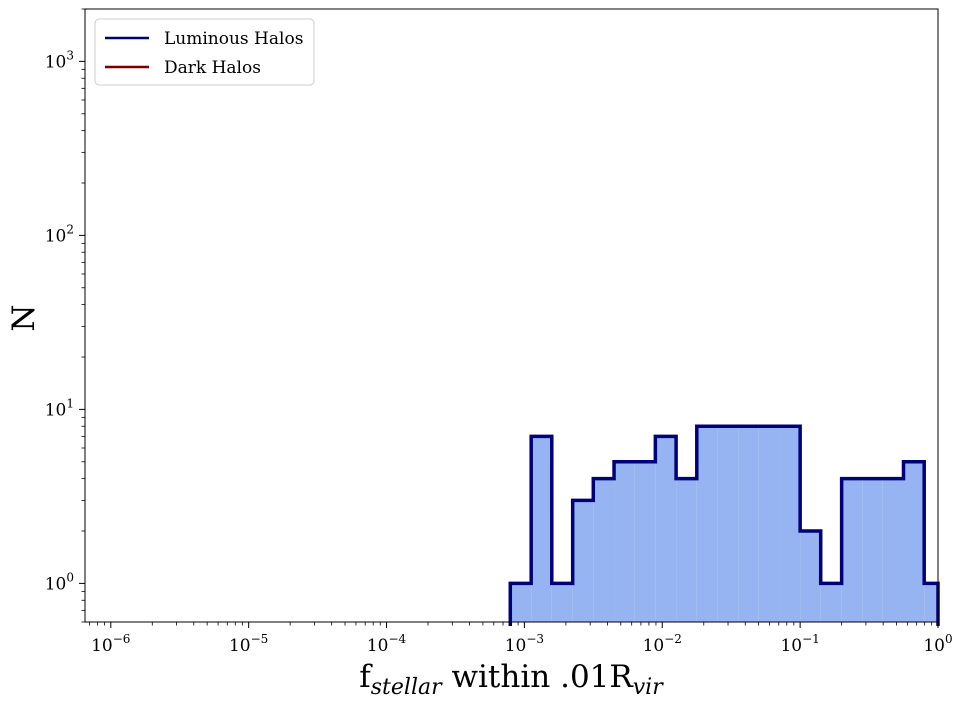 The width and height of the screenshot is (961, 702). What do you see at coordinates (937, 644) in the screenshot?
I see `x-tick-label: 10⁰` at bounding box center [937, 644].